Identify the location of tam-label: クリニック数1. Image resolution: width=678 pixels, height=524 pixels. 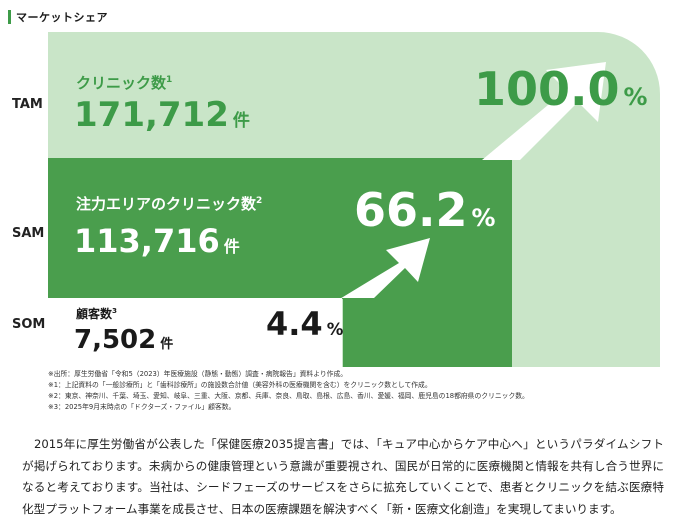
(124, 83).